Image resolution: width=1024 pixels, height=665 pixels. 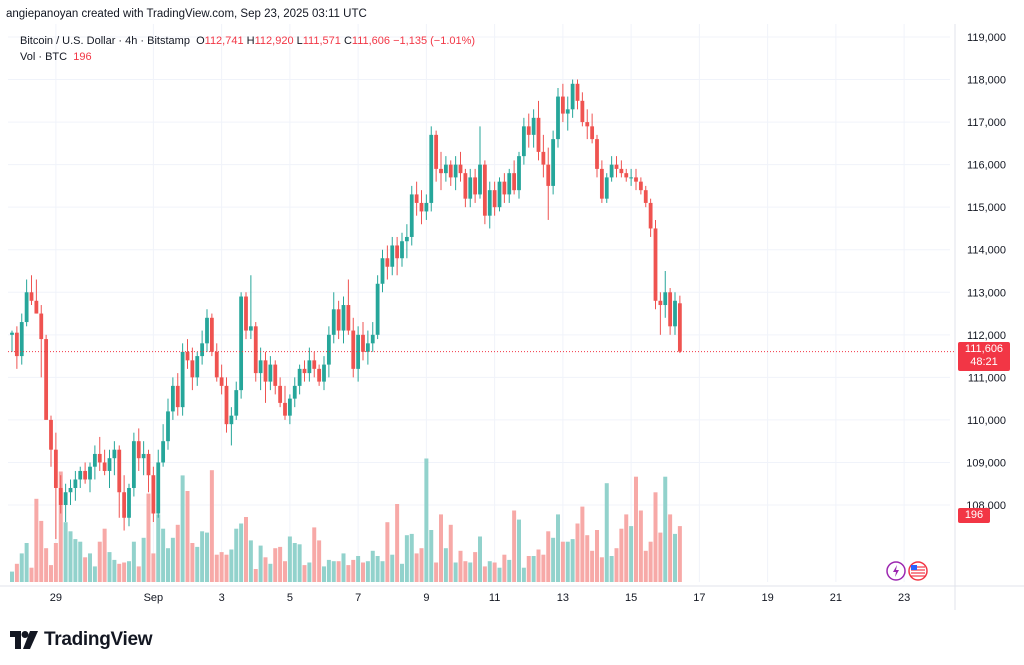 I want to click on y-tick-label: 109,000, so click(x=986, y=463).